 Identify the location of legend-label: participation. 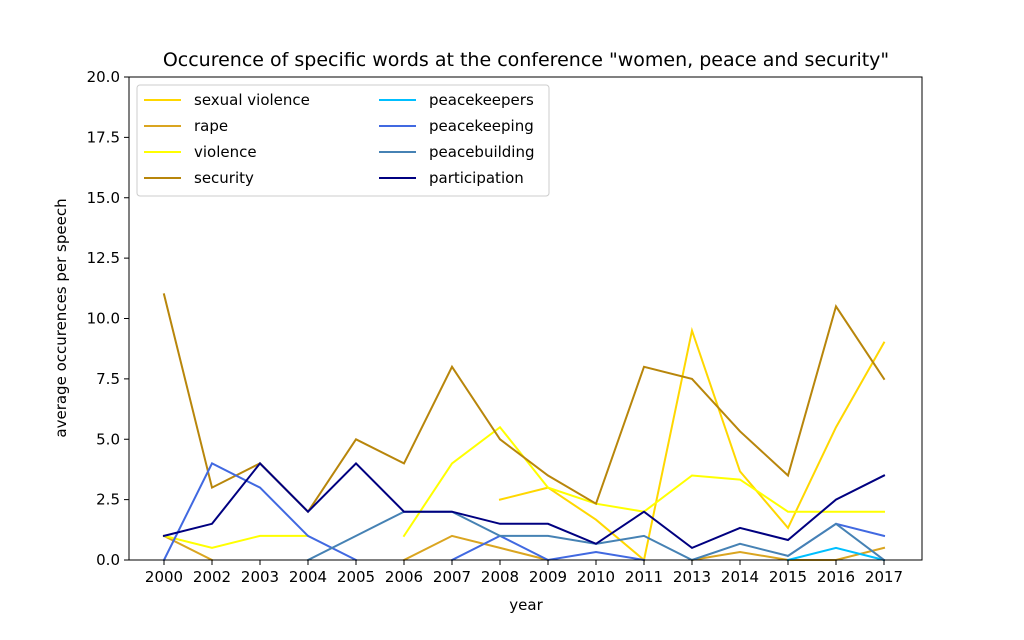
(476, 178).